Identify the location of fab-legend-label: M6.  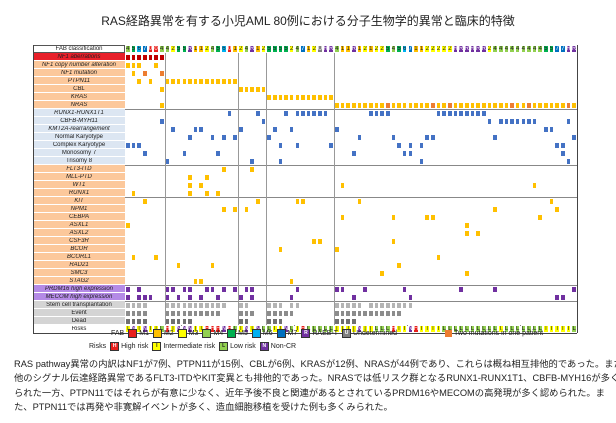
(267, 333).